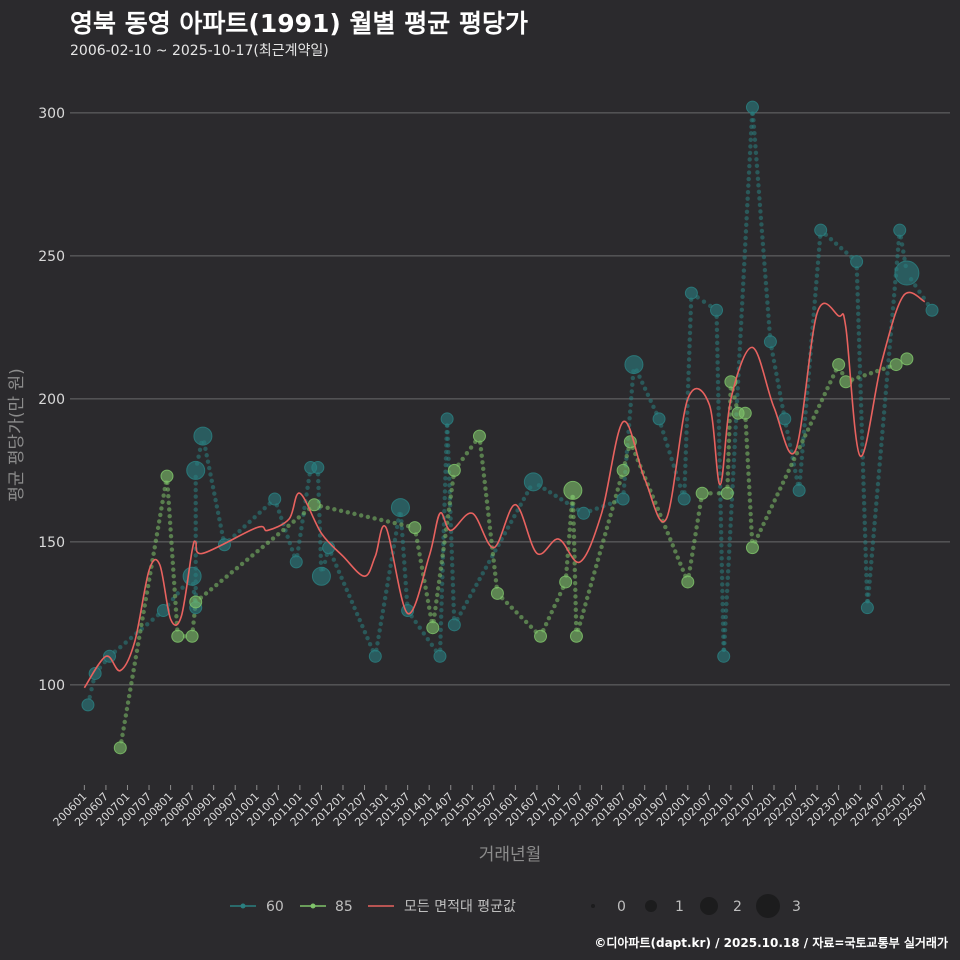 The width and height of the screenshot is (960, 960). What do you see at coordinates (313, 906) in the screenshot?
I see `legend-key-dot` at bounding box center [313, 906].